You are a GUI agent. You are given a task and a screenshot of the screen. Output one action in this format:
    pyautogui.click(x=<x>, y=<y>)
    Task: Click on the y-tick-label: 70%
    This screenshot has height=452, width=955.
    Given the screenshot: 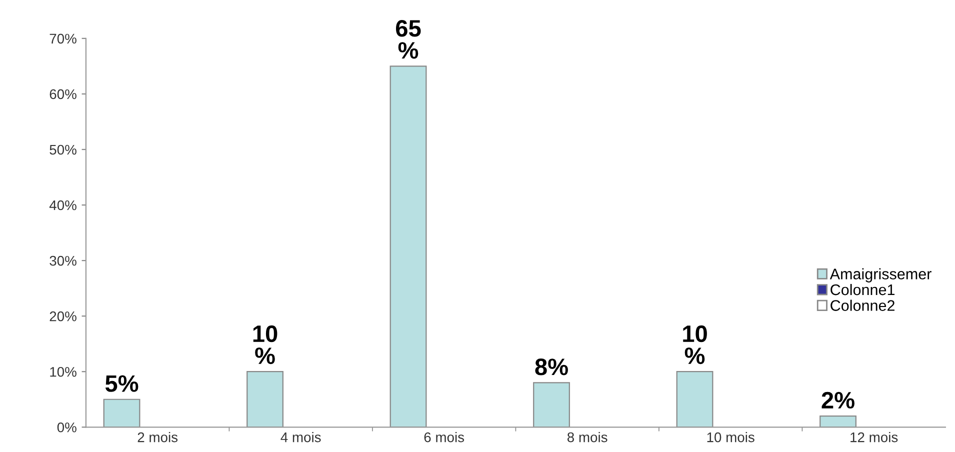 What is the action you would take?
    pyautogui.click(x=63, y=39)
    